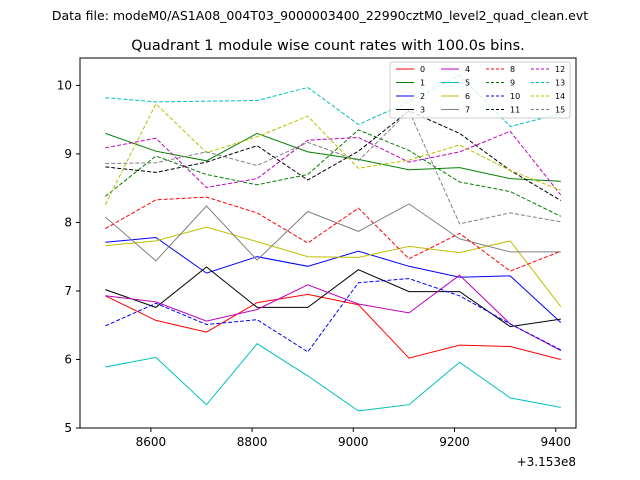 This screenshot has width=640, height=480. Describe the element at coordinates (353, 442) in the screenshot. I see `x-tick-label: 9000` at that location.